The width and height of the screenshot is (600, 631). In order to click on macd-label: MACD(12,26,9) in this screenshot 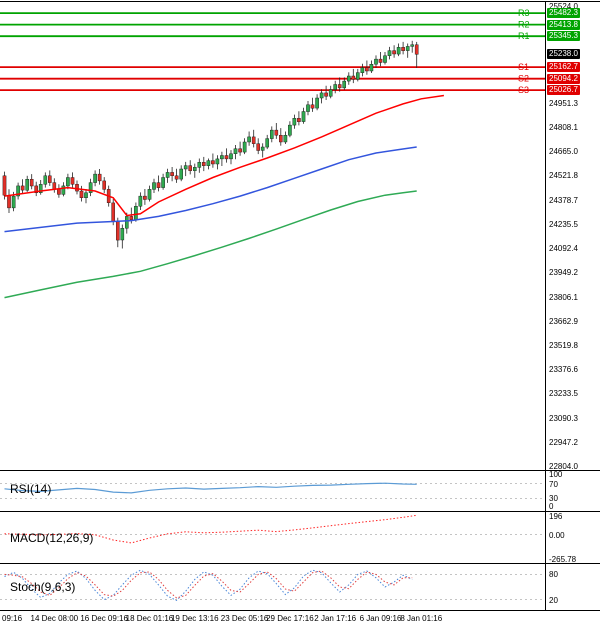, I will do `click(52, 538)`.